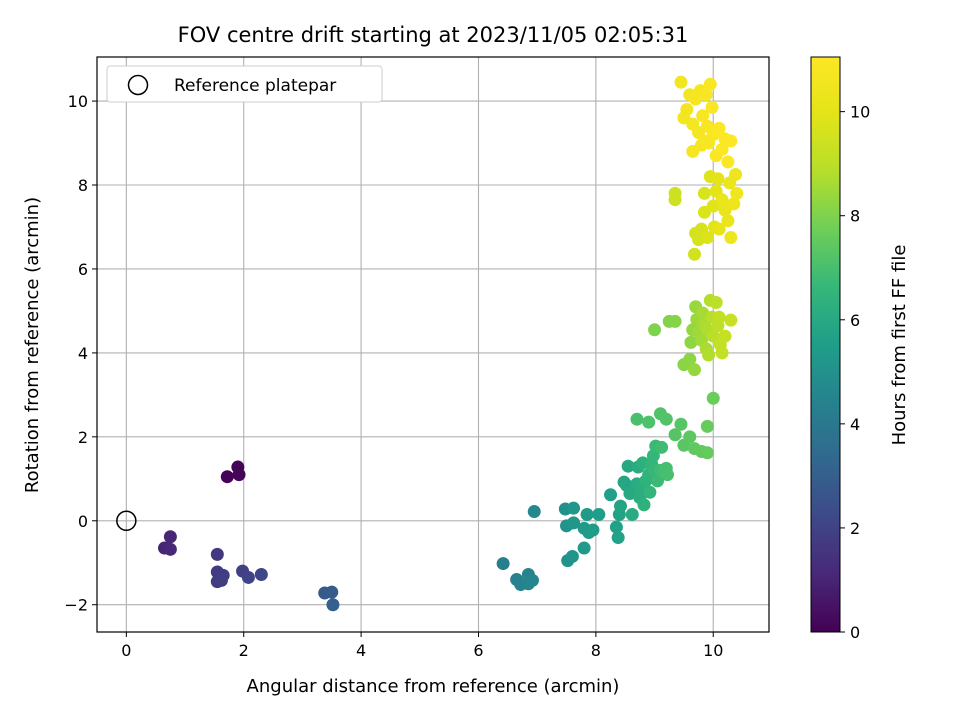 The width and height of the screenshot is (960, 720). Describe the element at coordinates (860, 112) in the screenshot. I see `colorbar-tick-label: 10` at that location.